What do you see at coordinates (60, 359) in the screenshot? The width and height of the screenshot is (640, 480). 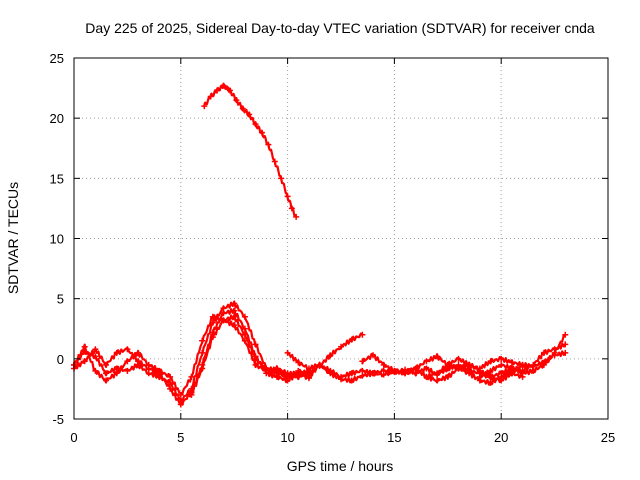 I see `y-tick-label: 0` at bounding box center [60, 359].